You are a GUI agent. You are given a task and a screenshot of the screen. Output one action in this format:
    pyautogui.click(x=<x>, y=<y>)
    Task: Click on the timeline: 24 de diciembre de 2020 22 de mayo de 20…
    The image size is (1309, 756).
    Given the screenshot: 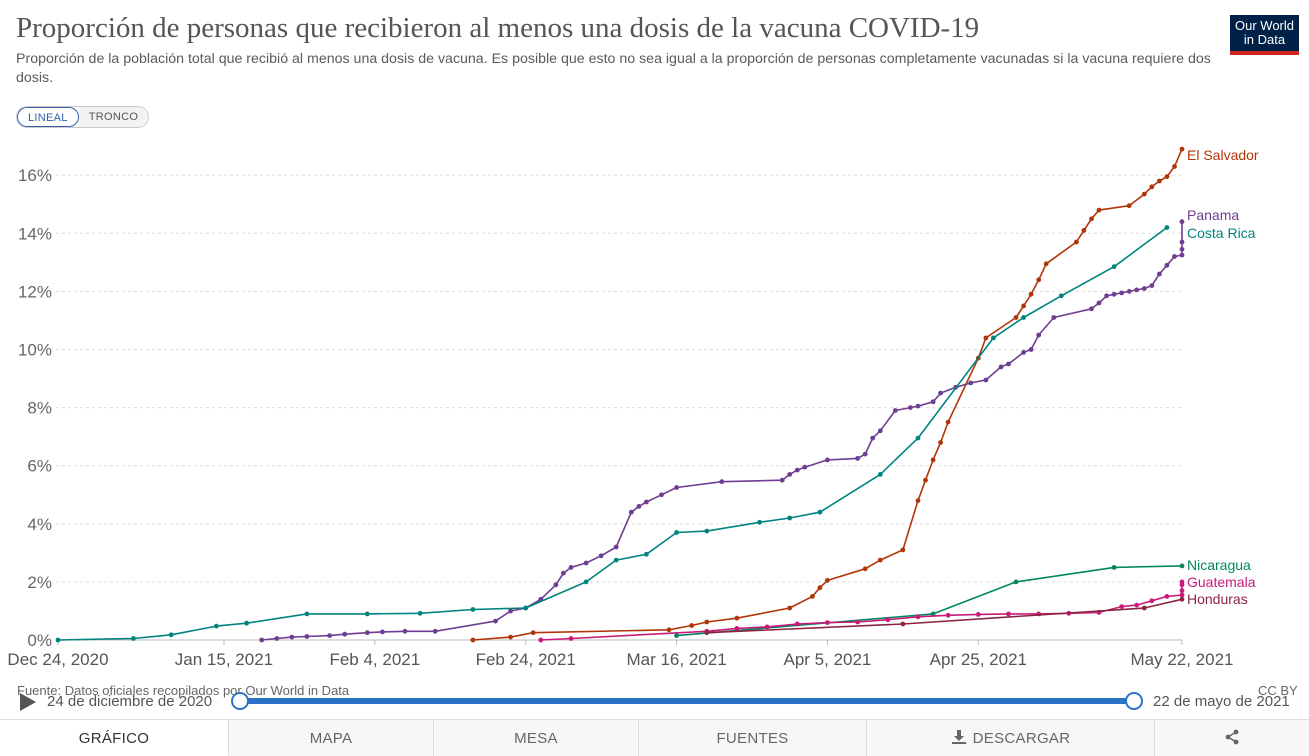 What is the action you would take?
    pyautogui.click(x=654, y=701)
    